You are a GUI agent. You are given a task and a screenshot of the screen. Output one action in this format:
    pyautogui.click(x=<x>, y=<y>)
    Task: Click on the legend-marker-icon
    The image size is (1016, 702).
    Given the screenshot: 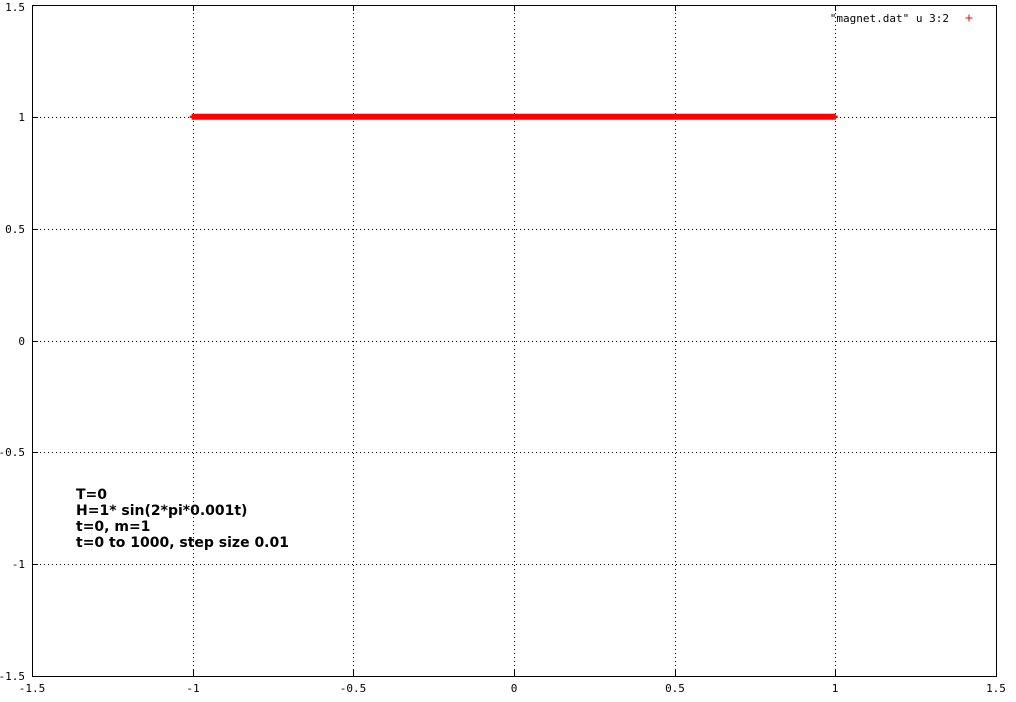 What is the action you would take?
    pyautogui.click(x=969, y=18)
    